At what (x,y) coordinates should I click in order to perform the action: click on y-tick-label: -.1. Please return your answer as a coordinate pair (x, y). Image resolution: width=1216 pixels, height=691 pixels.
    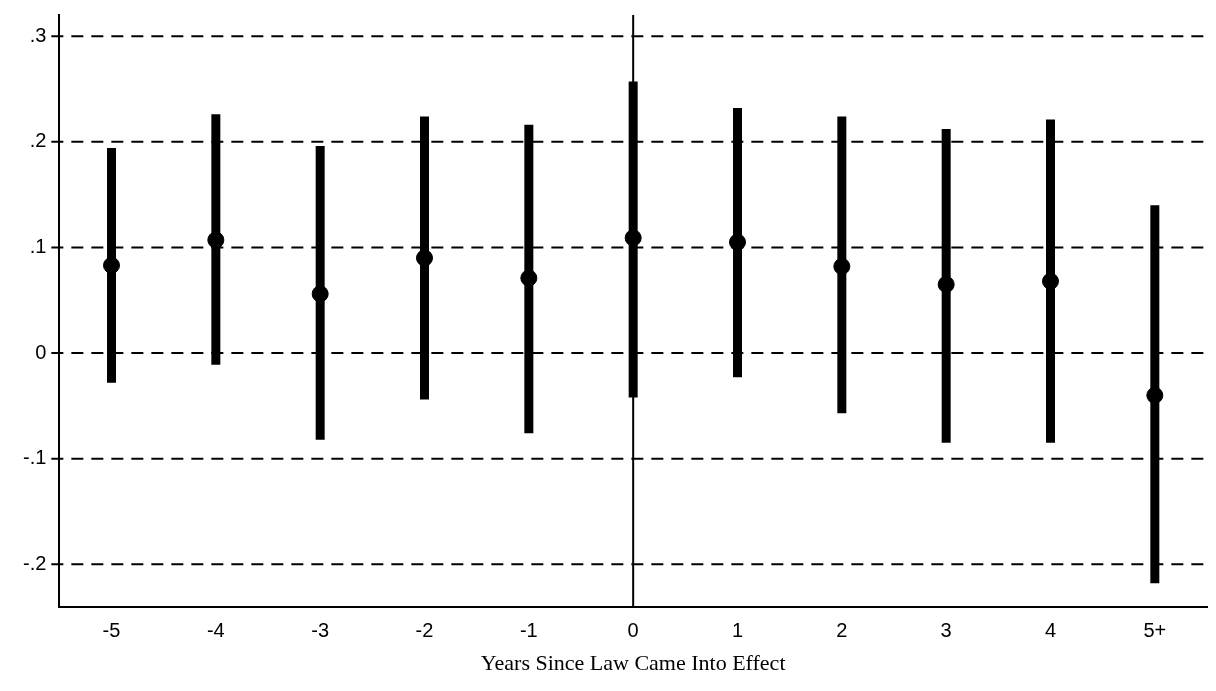
    Looking at the image, I should click on (35, 457).